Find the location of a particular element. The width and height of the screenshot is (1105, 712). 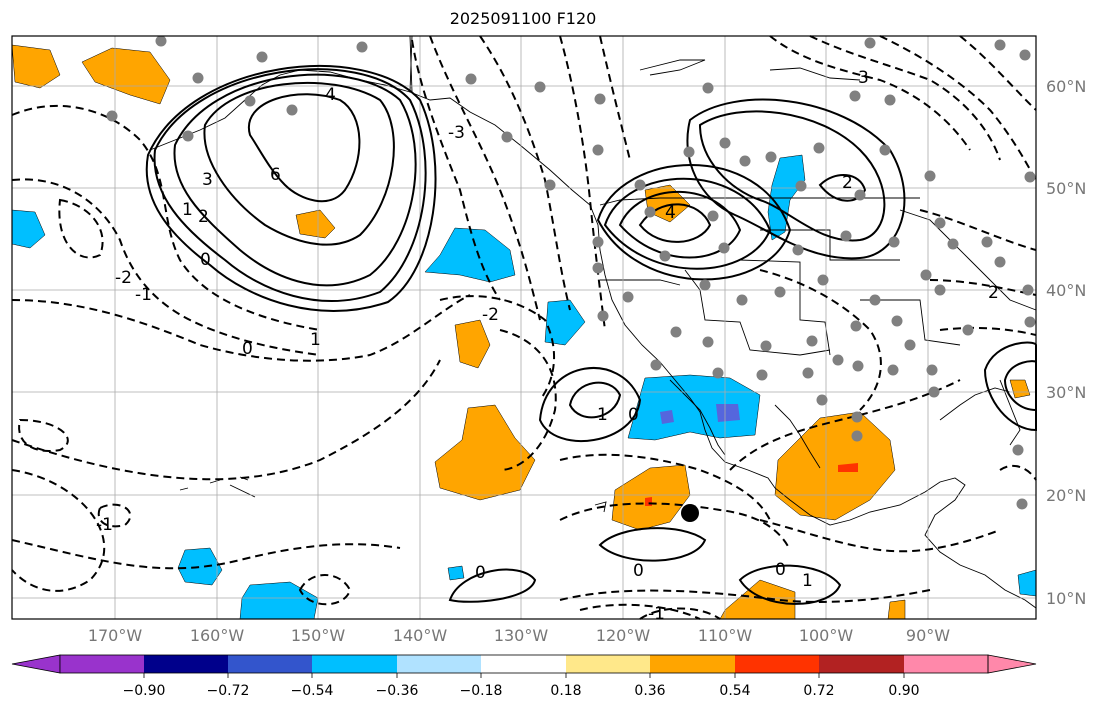

colorbar-tick-label: −0.90 is located at coordinates (144, 691).